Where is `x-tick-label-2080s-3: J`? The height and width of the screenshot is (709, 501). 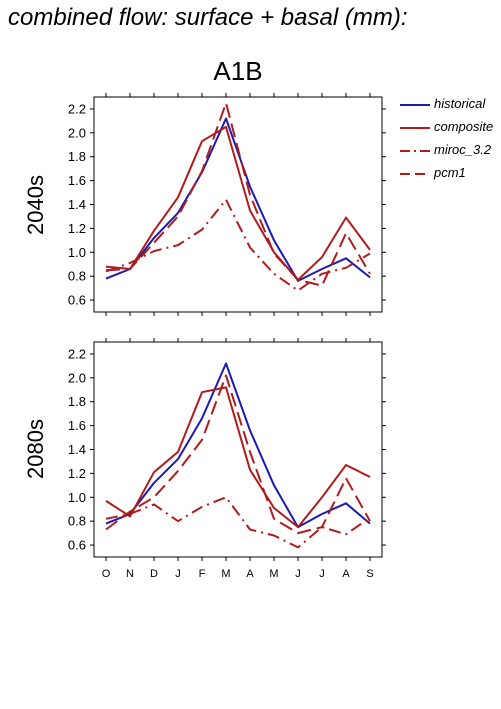
x-tick-label-2080s-3: J is located at coordinates (178, 574).